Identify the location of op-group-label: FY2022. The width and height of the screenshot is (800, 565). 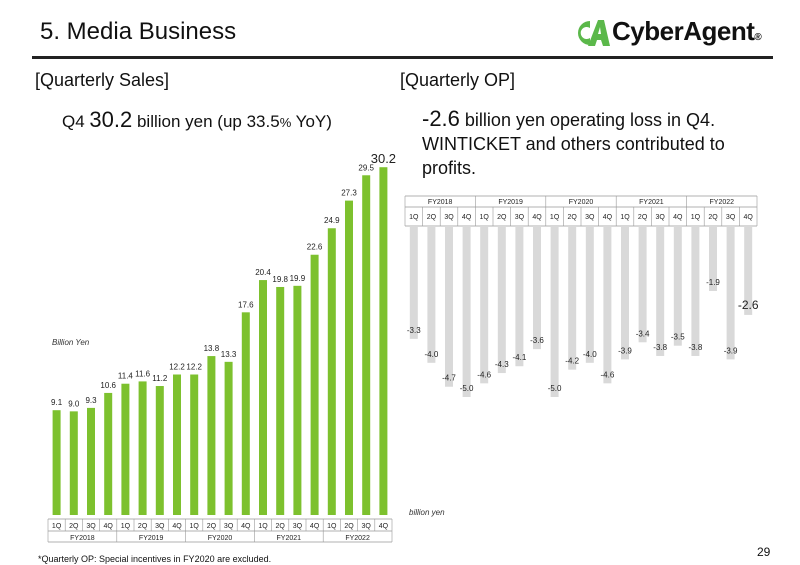
(722, 202).